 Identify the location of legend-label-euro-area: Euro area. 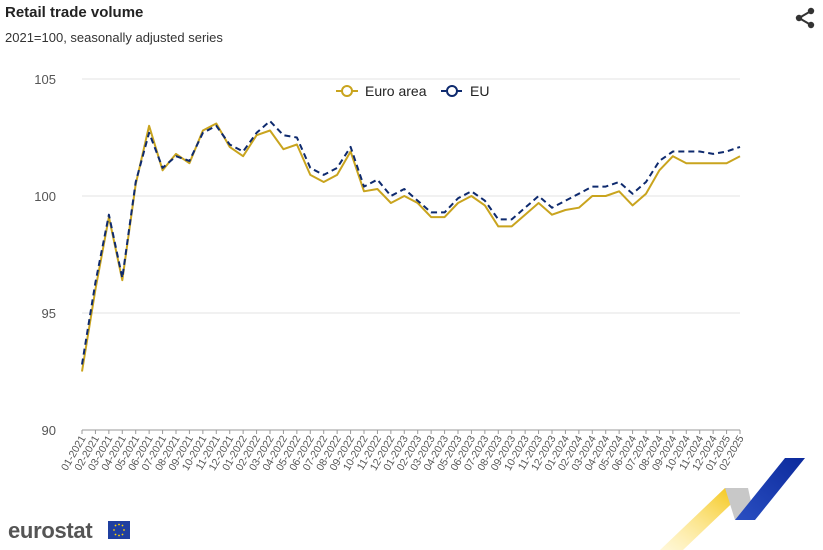
(396, 91).